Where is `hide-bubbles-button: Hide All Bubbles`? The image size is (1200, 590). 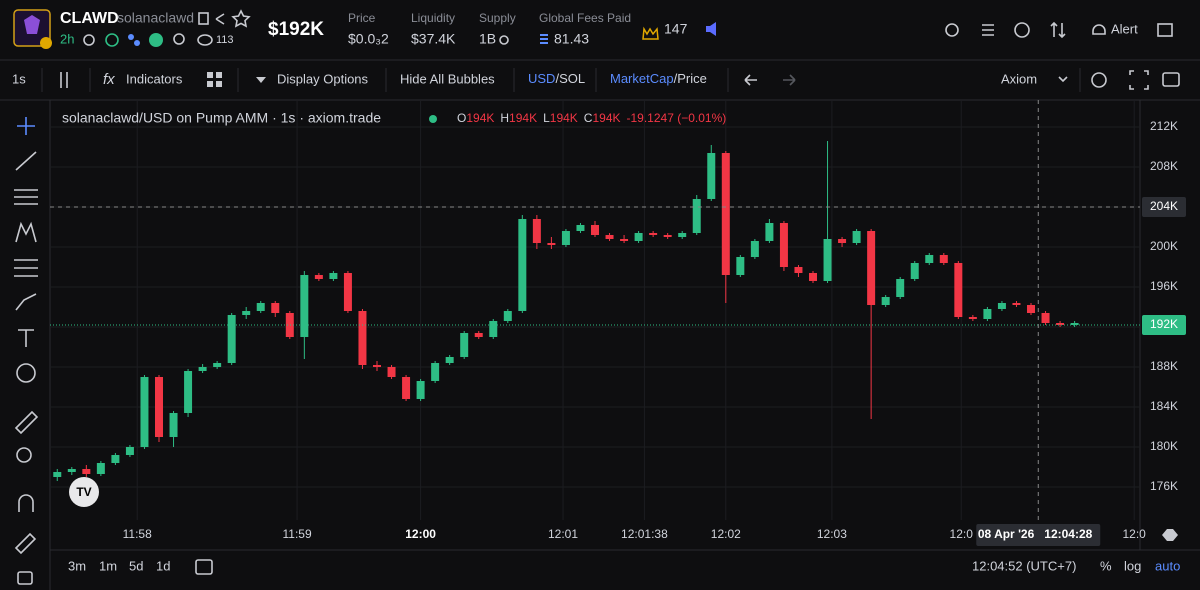 hide-bubbles-button: Hide All Bubbles is located at coordinates (447, 78).